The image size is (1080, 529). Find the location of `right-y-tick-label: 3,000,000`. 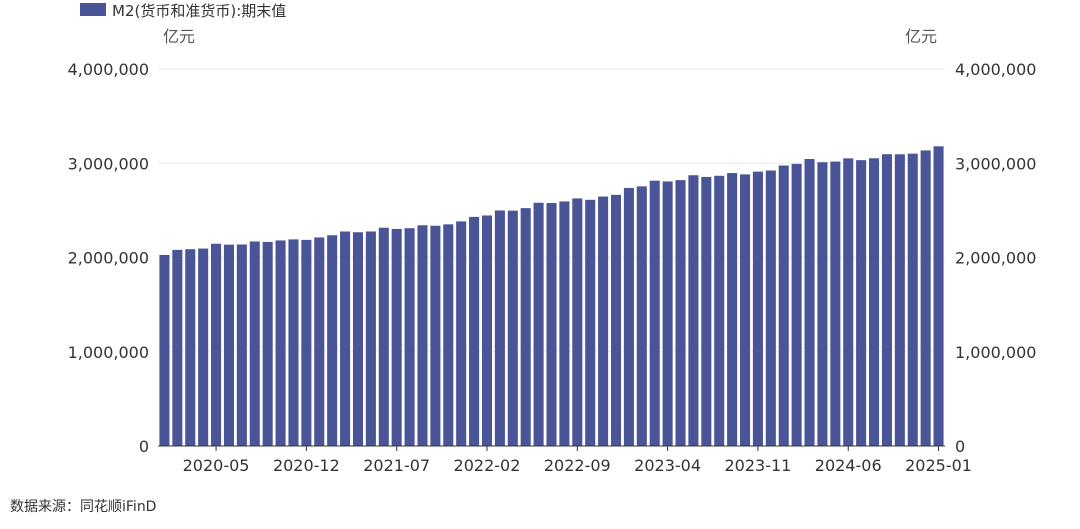

right-y-tick-label: 3,000,000 is located at coordinates (995, 163).